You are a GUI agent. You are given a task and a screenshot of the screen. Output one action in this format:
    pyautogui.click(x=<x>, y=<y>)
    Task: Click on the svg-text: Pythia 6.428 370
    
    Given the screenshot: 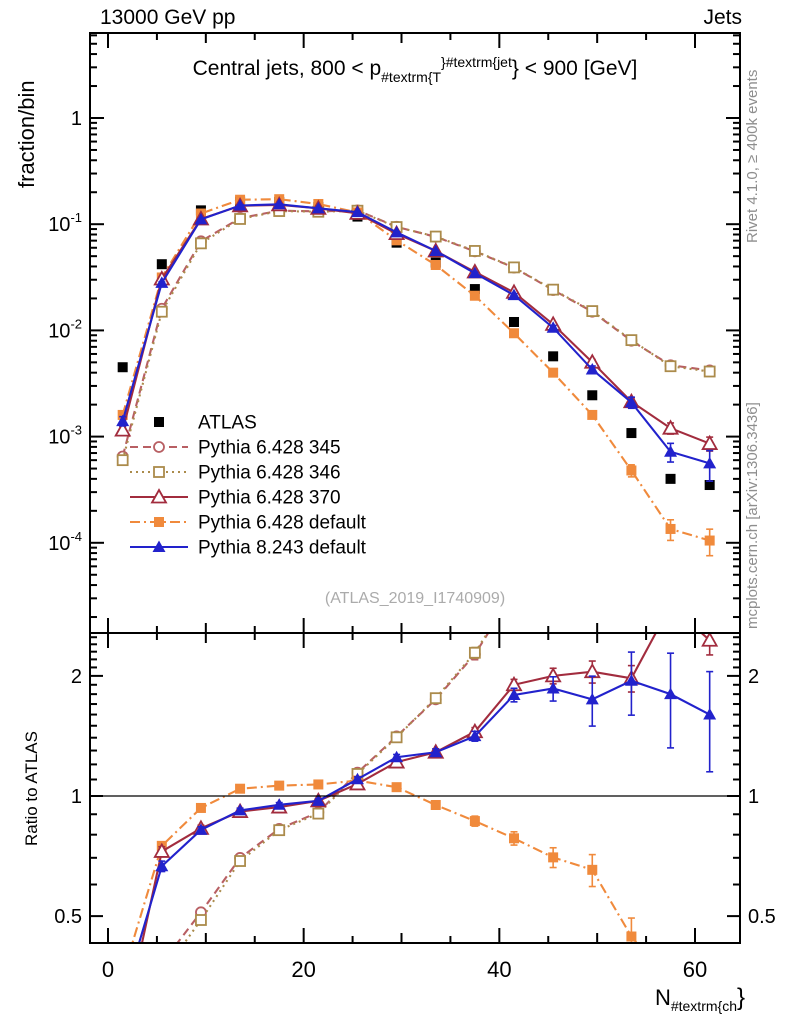 What is the action you would take?
    pyautogui.click(x=269, y=498)
    